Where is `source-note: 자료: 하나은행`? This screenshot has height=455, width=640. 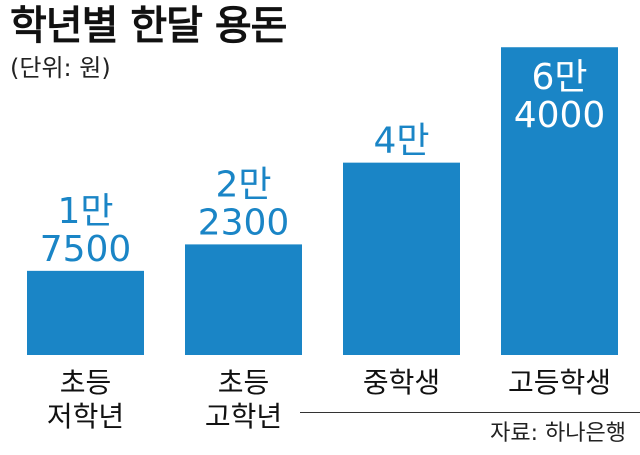
source-note: 자료: 하나은행 is located at coordinates (558, 433).